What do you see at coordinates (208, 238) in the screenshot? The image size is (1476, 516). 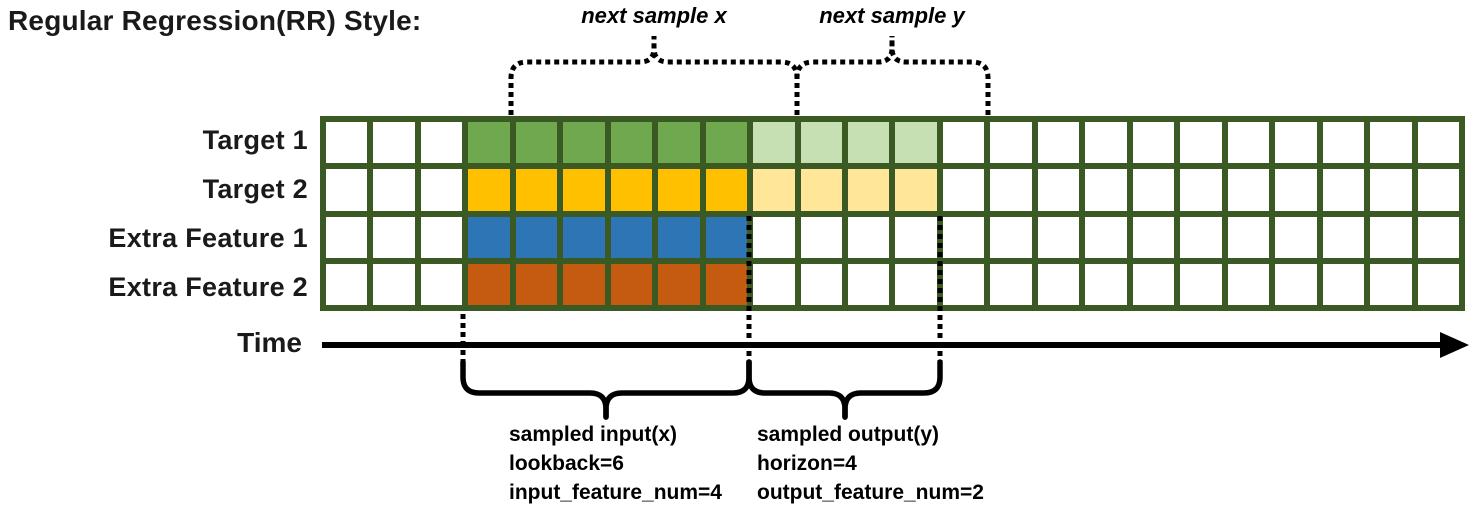 I see `row-label-extra-feature-1: Extra Feature 1` at bounding box center [208, 238].